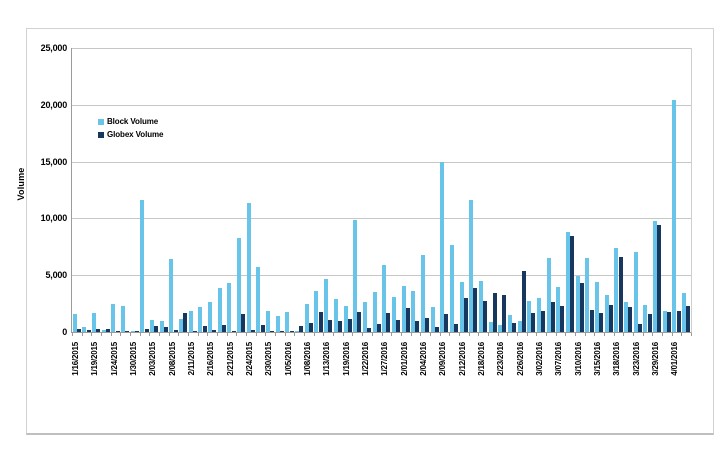  I want to click on x-tick-label: 2/24/2015, so click(249, 359).